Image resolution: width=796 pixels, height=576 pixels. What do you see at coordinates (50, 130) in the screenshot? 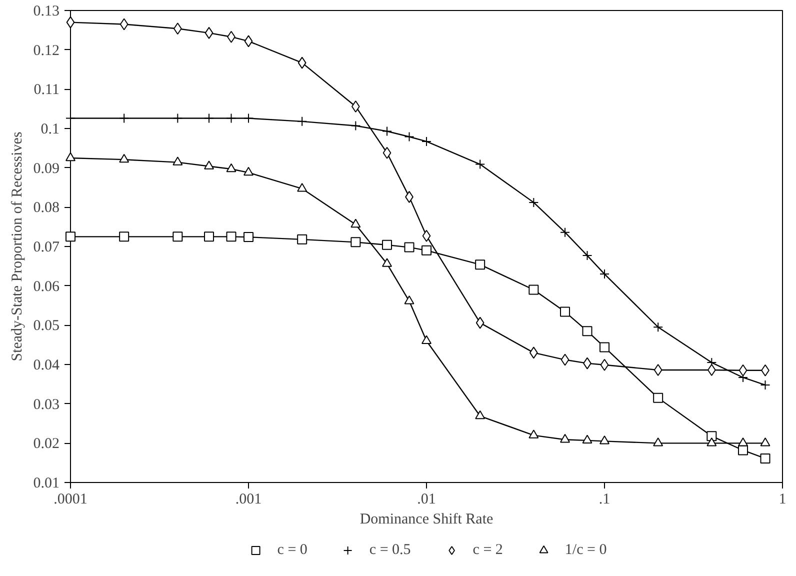
I see `y-tick-label: 0.1` at bounding box center [50, 130].